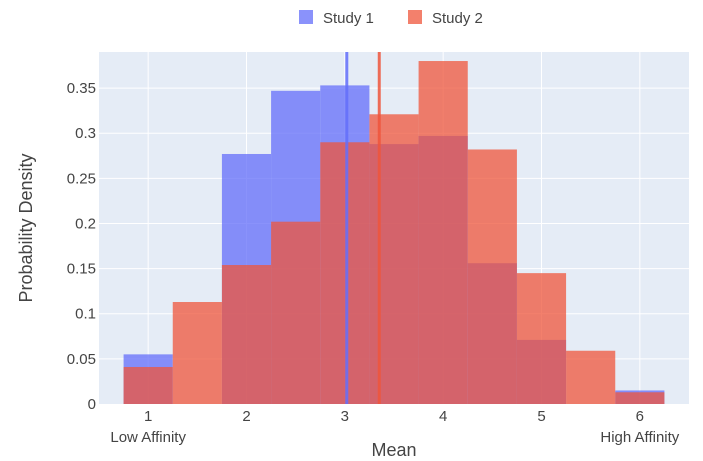 The image size is (703, 461). What do you see at coordinates (443, 416) in the screenshot?
I see `x-tick-label-3: 4` at bounding box center [443, 416].